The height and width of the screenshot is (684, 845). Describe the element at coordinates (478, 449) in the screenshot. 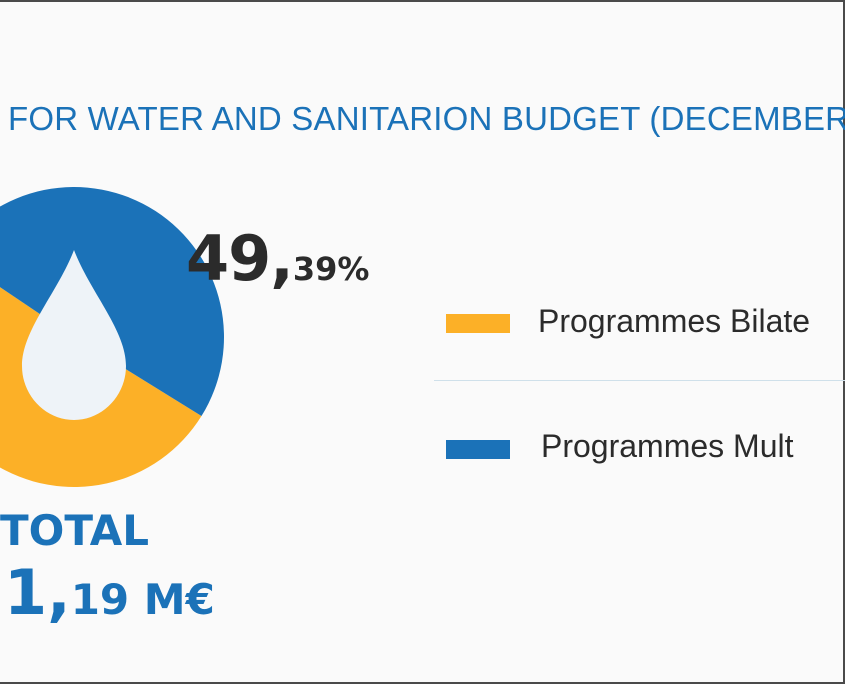

I see `legend-swatch-multilateral` at that location.